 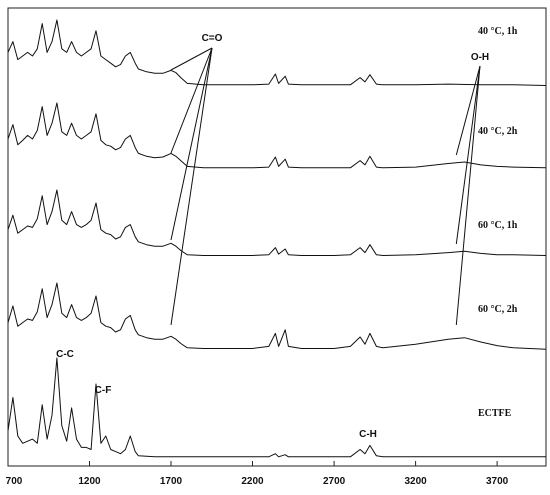 I want to click on x-tick-label: 1700, so click(x=171, y=481).